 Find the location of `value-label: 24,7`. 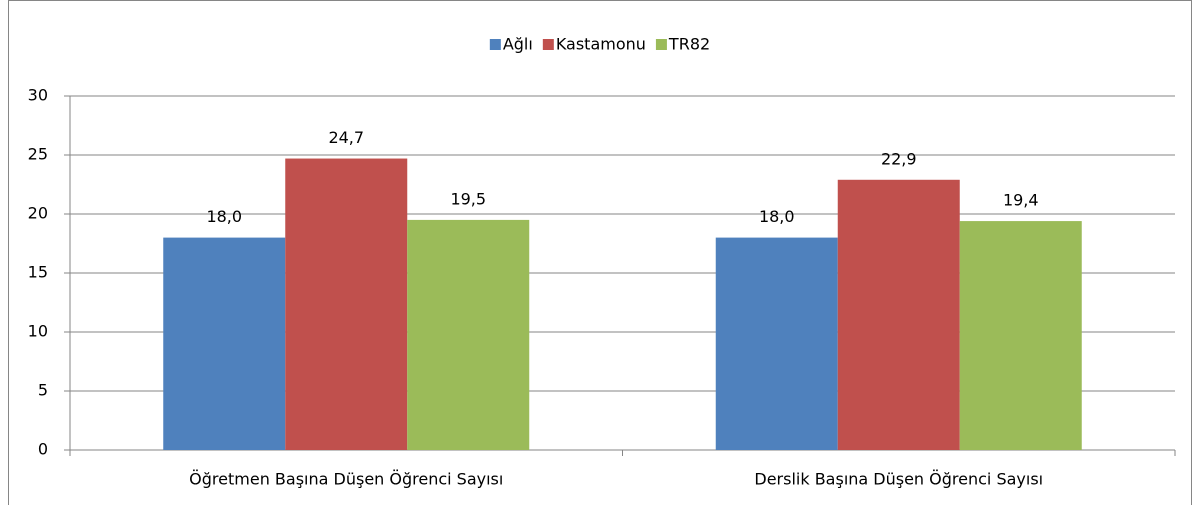

value-label: 24,7 is located at coordinates (346, 137).